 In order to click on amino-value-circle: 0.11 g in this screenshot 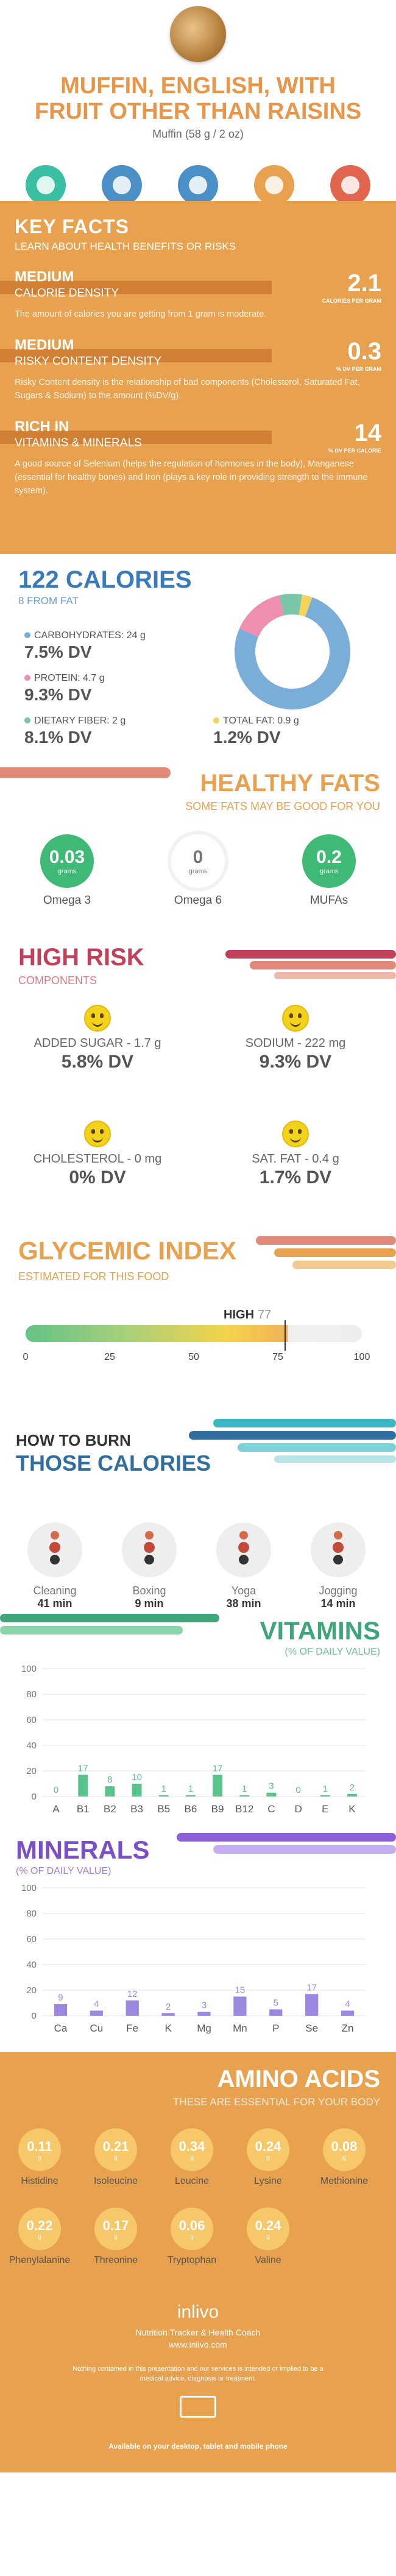, I will do `click(39, 2149)`.